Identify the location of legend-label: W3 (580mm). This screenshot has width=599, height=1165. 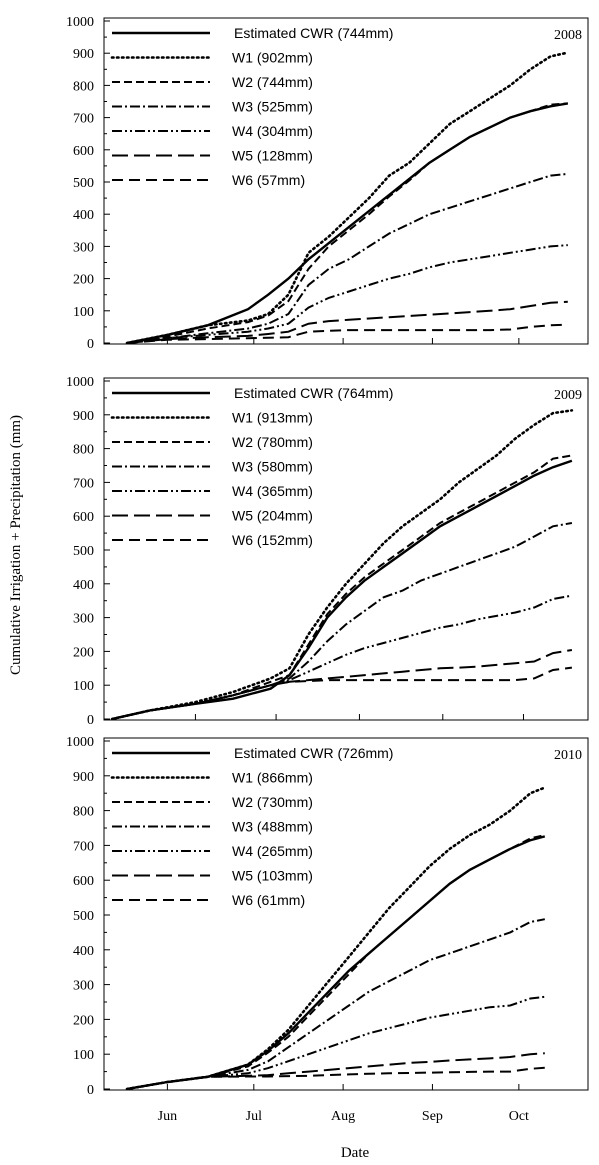
(272, 467).